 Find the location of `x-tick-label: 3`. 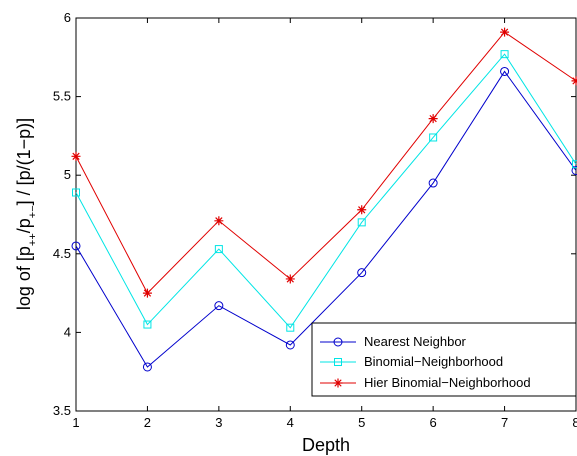

x-tick-label: 3 is located at coordinates (218, 422).